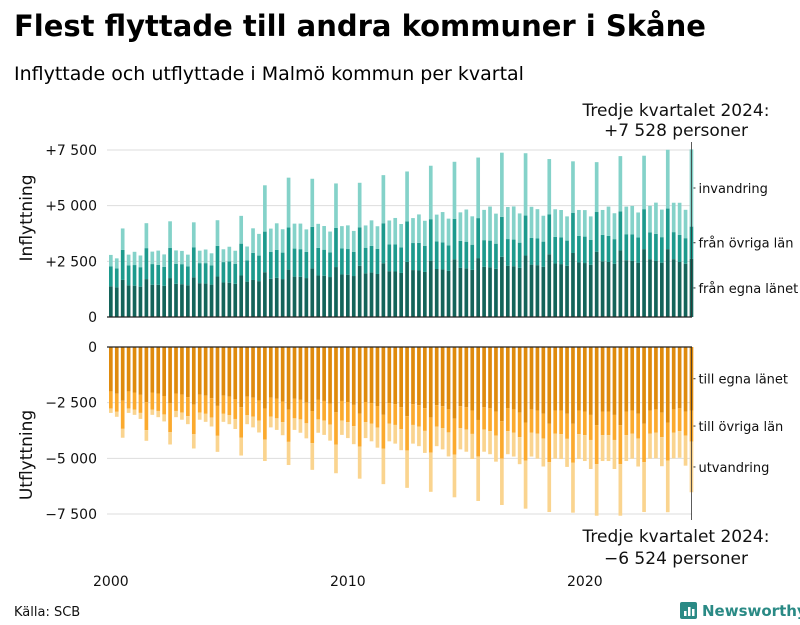 This screenshot has width=800, height=625. I want to click on y-tick-label: +7 500, so click(71, 151).